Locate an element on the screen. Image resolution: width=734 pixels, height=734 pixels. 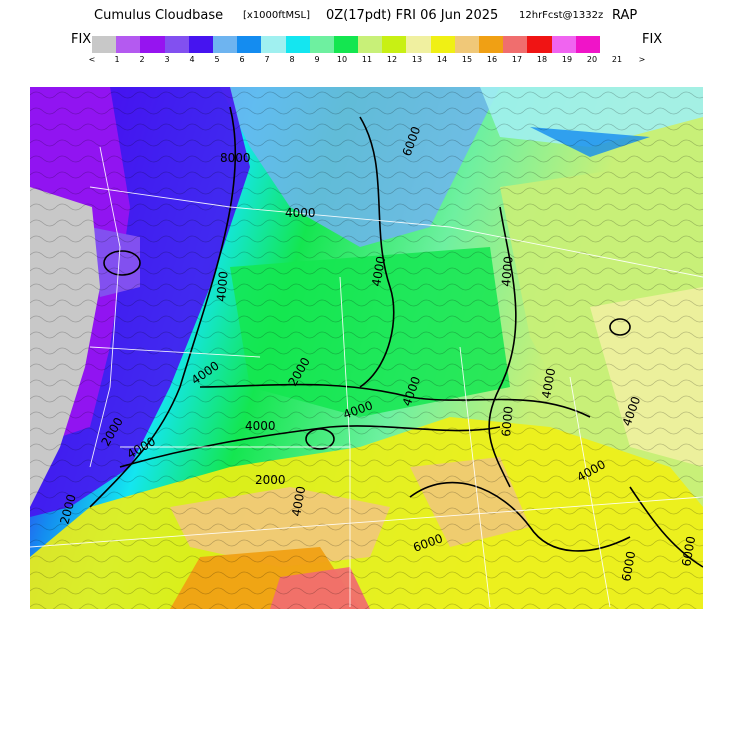
legend-tick-label: 20 is located at coordinates (592, 59).